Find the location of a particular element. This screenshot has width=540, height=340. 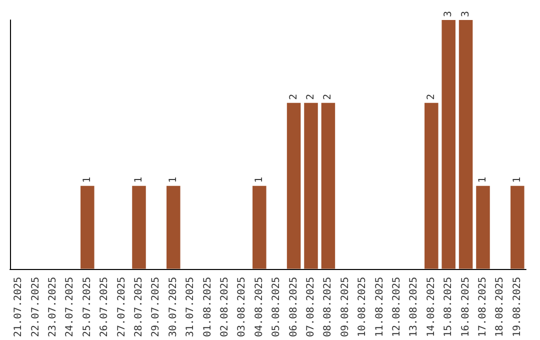

x-tick-label: 18.08.2025 is located at coordinates (500, 307).